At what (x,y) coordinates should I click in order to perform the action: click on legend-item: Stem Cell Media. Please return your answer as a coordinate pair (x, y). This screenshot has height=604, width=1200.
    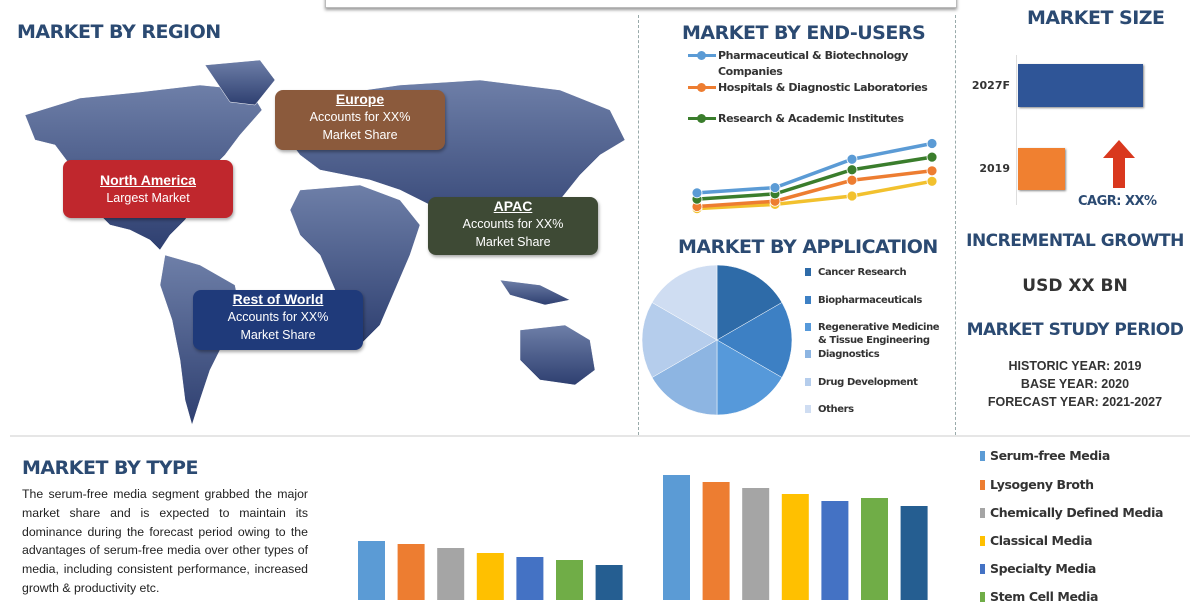
    Looking at the image, I should click on (1080, 596).